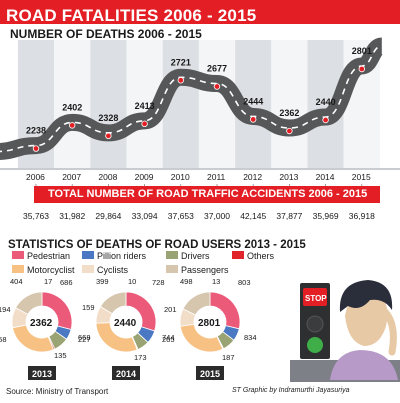 The height and width of the screenshot is (403, 400). What do you see at coordinates (48, 281) in the screenshot?
I see `donut-2013-value-others: 17` at bounding box center [48, 281].